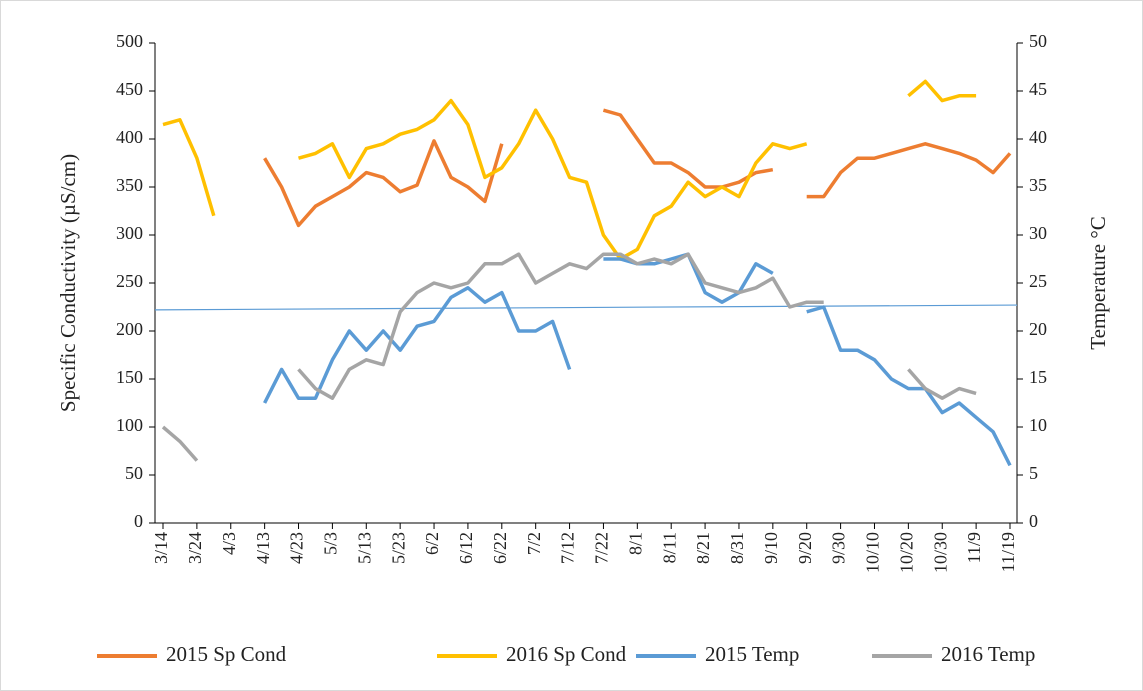 Image resolution: width=1143 pixels, height=691 pixels. What do you see at coordinates (839, 548) in the screenshot?
I see `x-tick-label: 9/30` at bounding box center [839, 548].